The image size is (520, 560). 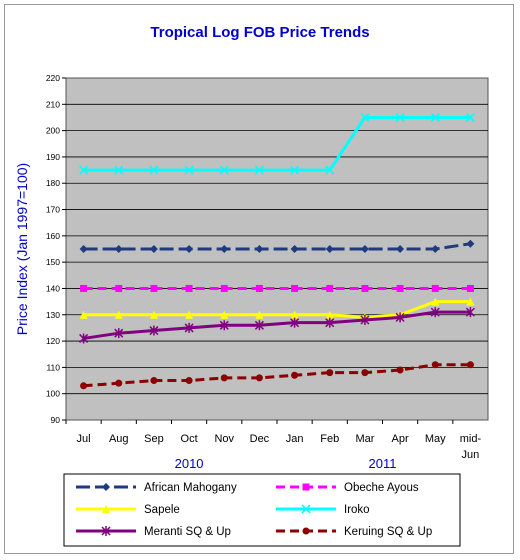 I want to click on series-line-african-mahogany, so click(x=277, y=246).